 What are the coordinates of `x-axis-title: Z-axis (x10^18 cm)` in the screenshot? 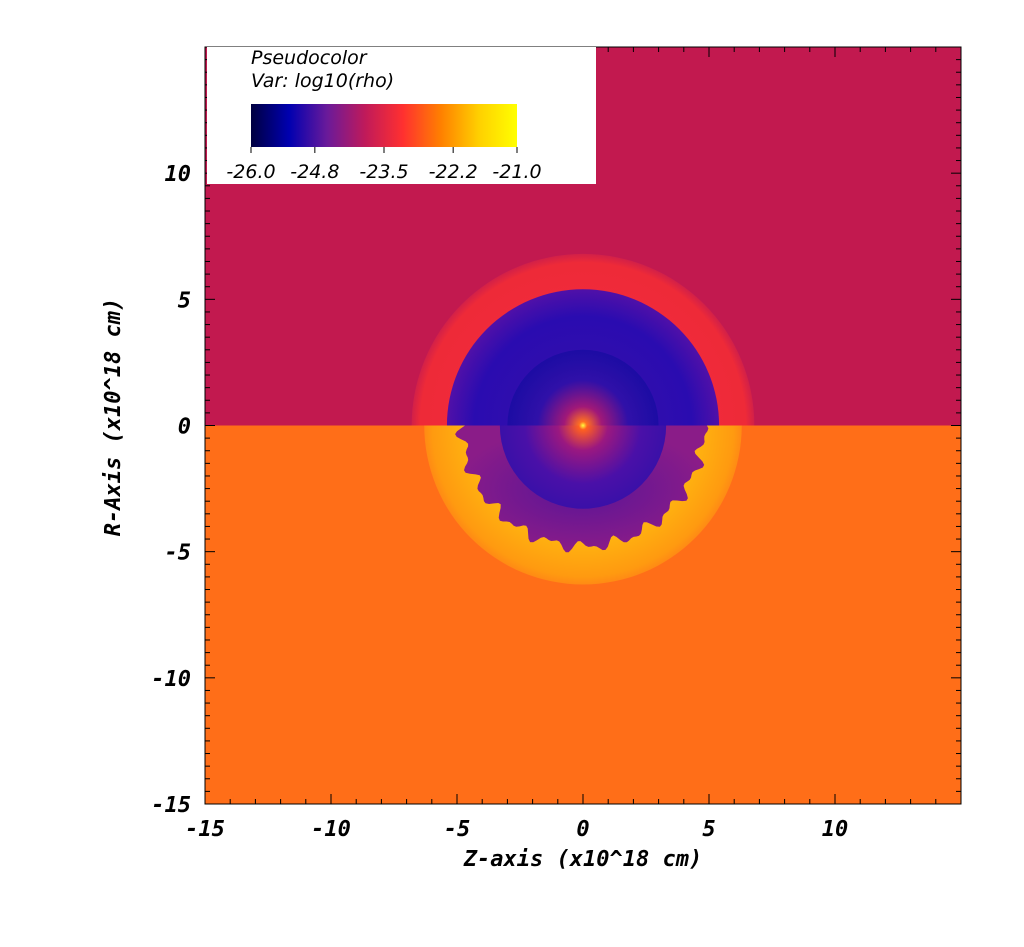 It's located at (582, 859).